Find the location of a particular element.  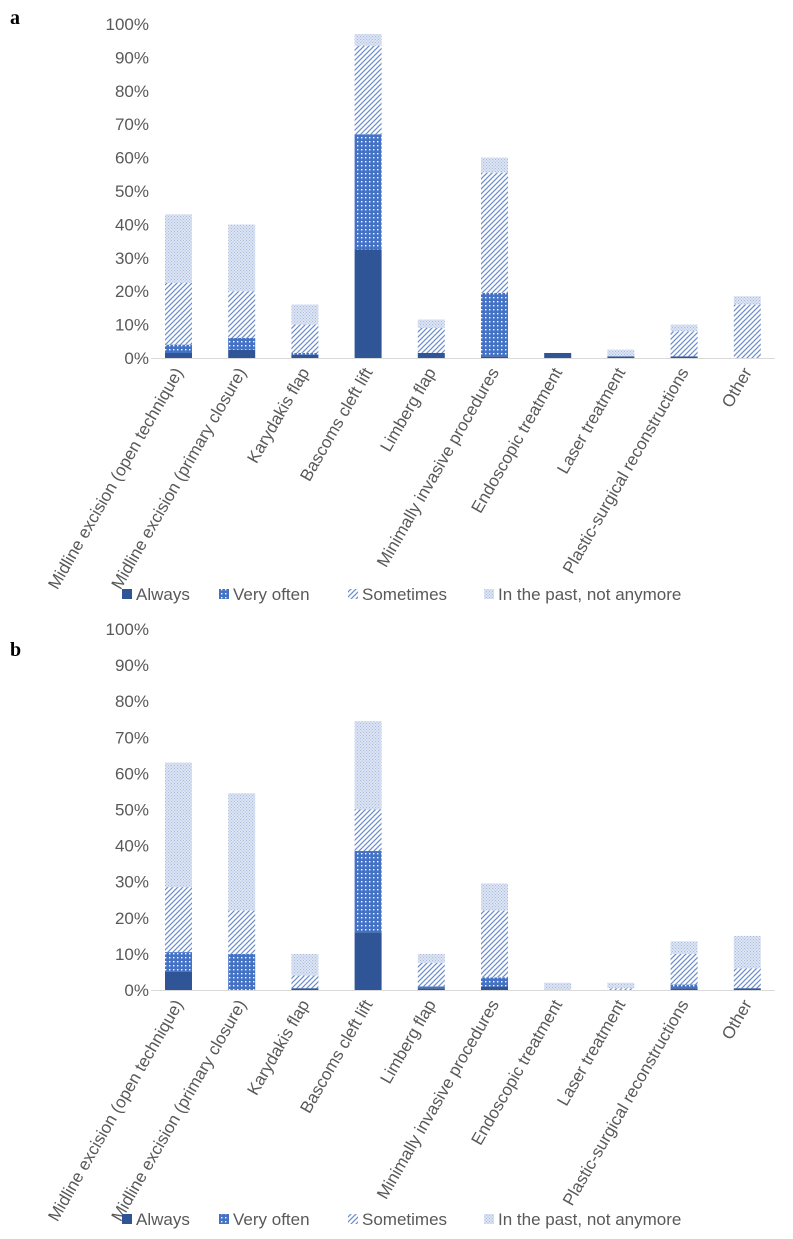

x-tick-label-a: Laser treatment is located at coordinates (591, 420).